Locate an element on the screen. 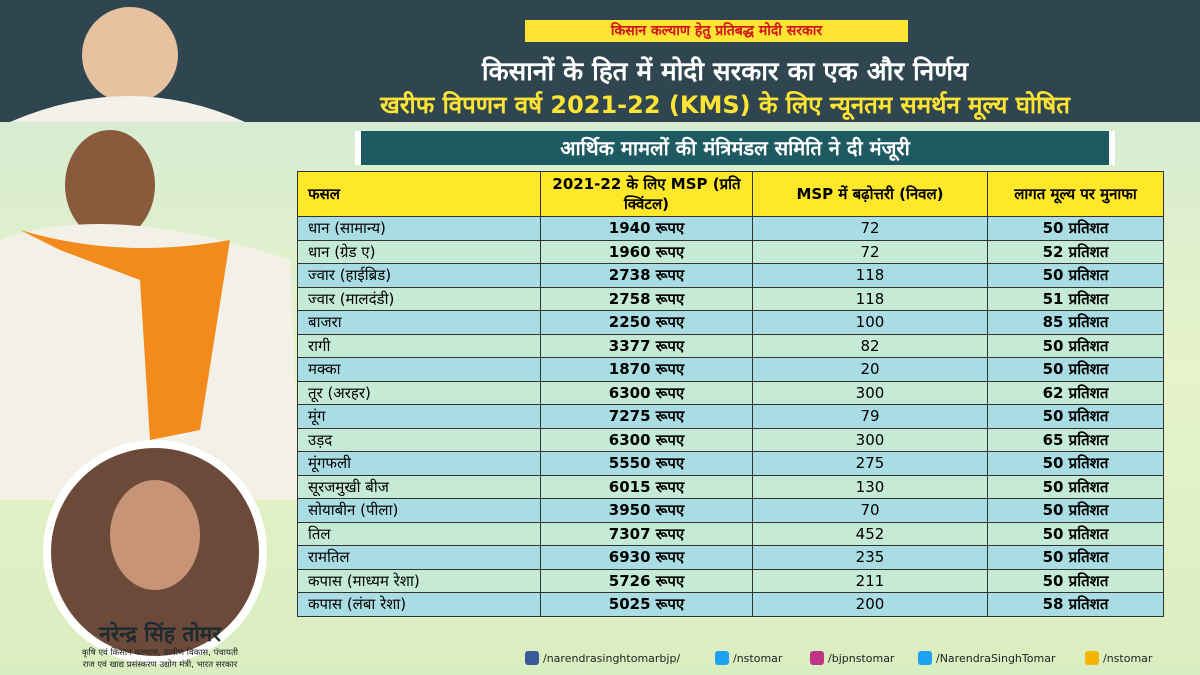  column-header: फसल is located at coordinates (419, 194).